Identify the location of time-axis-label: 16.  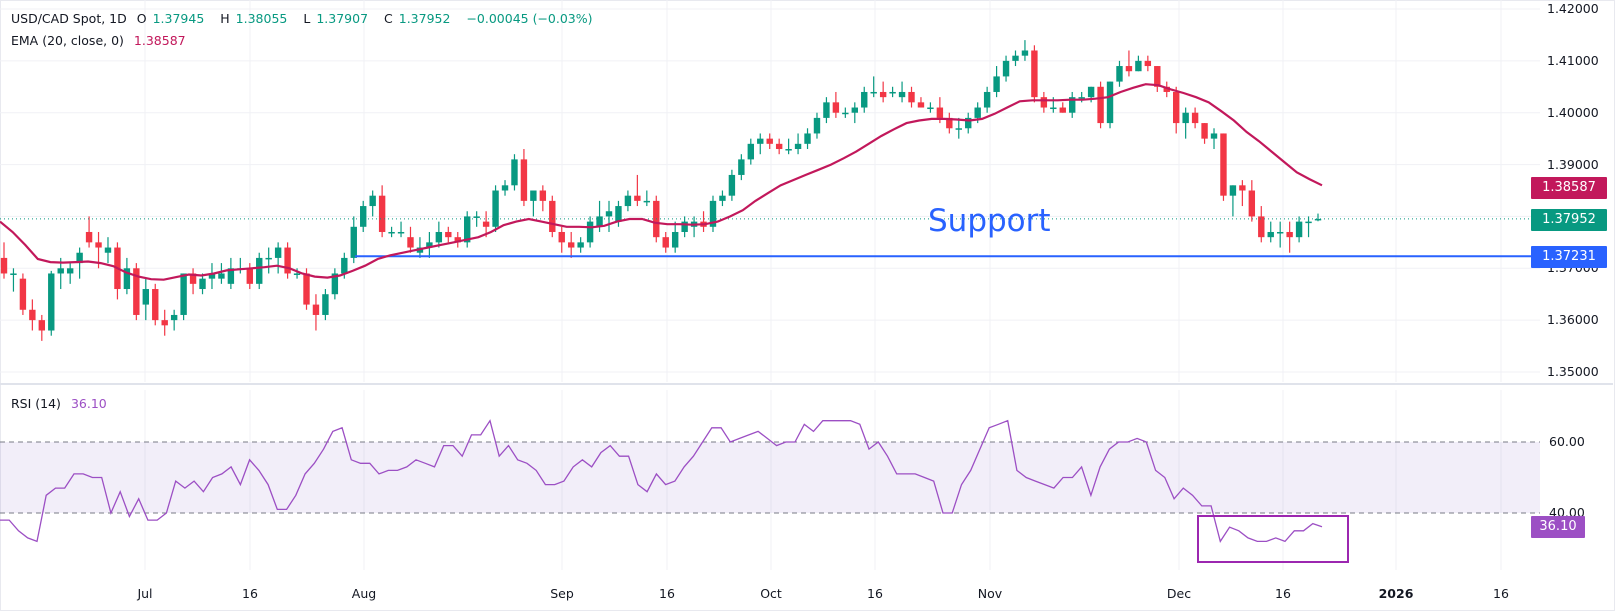
(1501, 593).